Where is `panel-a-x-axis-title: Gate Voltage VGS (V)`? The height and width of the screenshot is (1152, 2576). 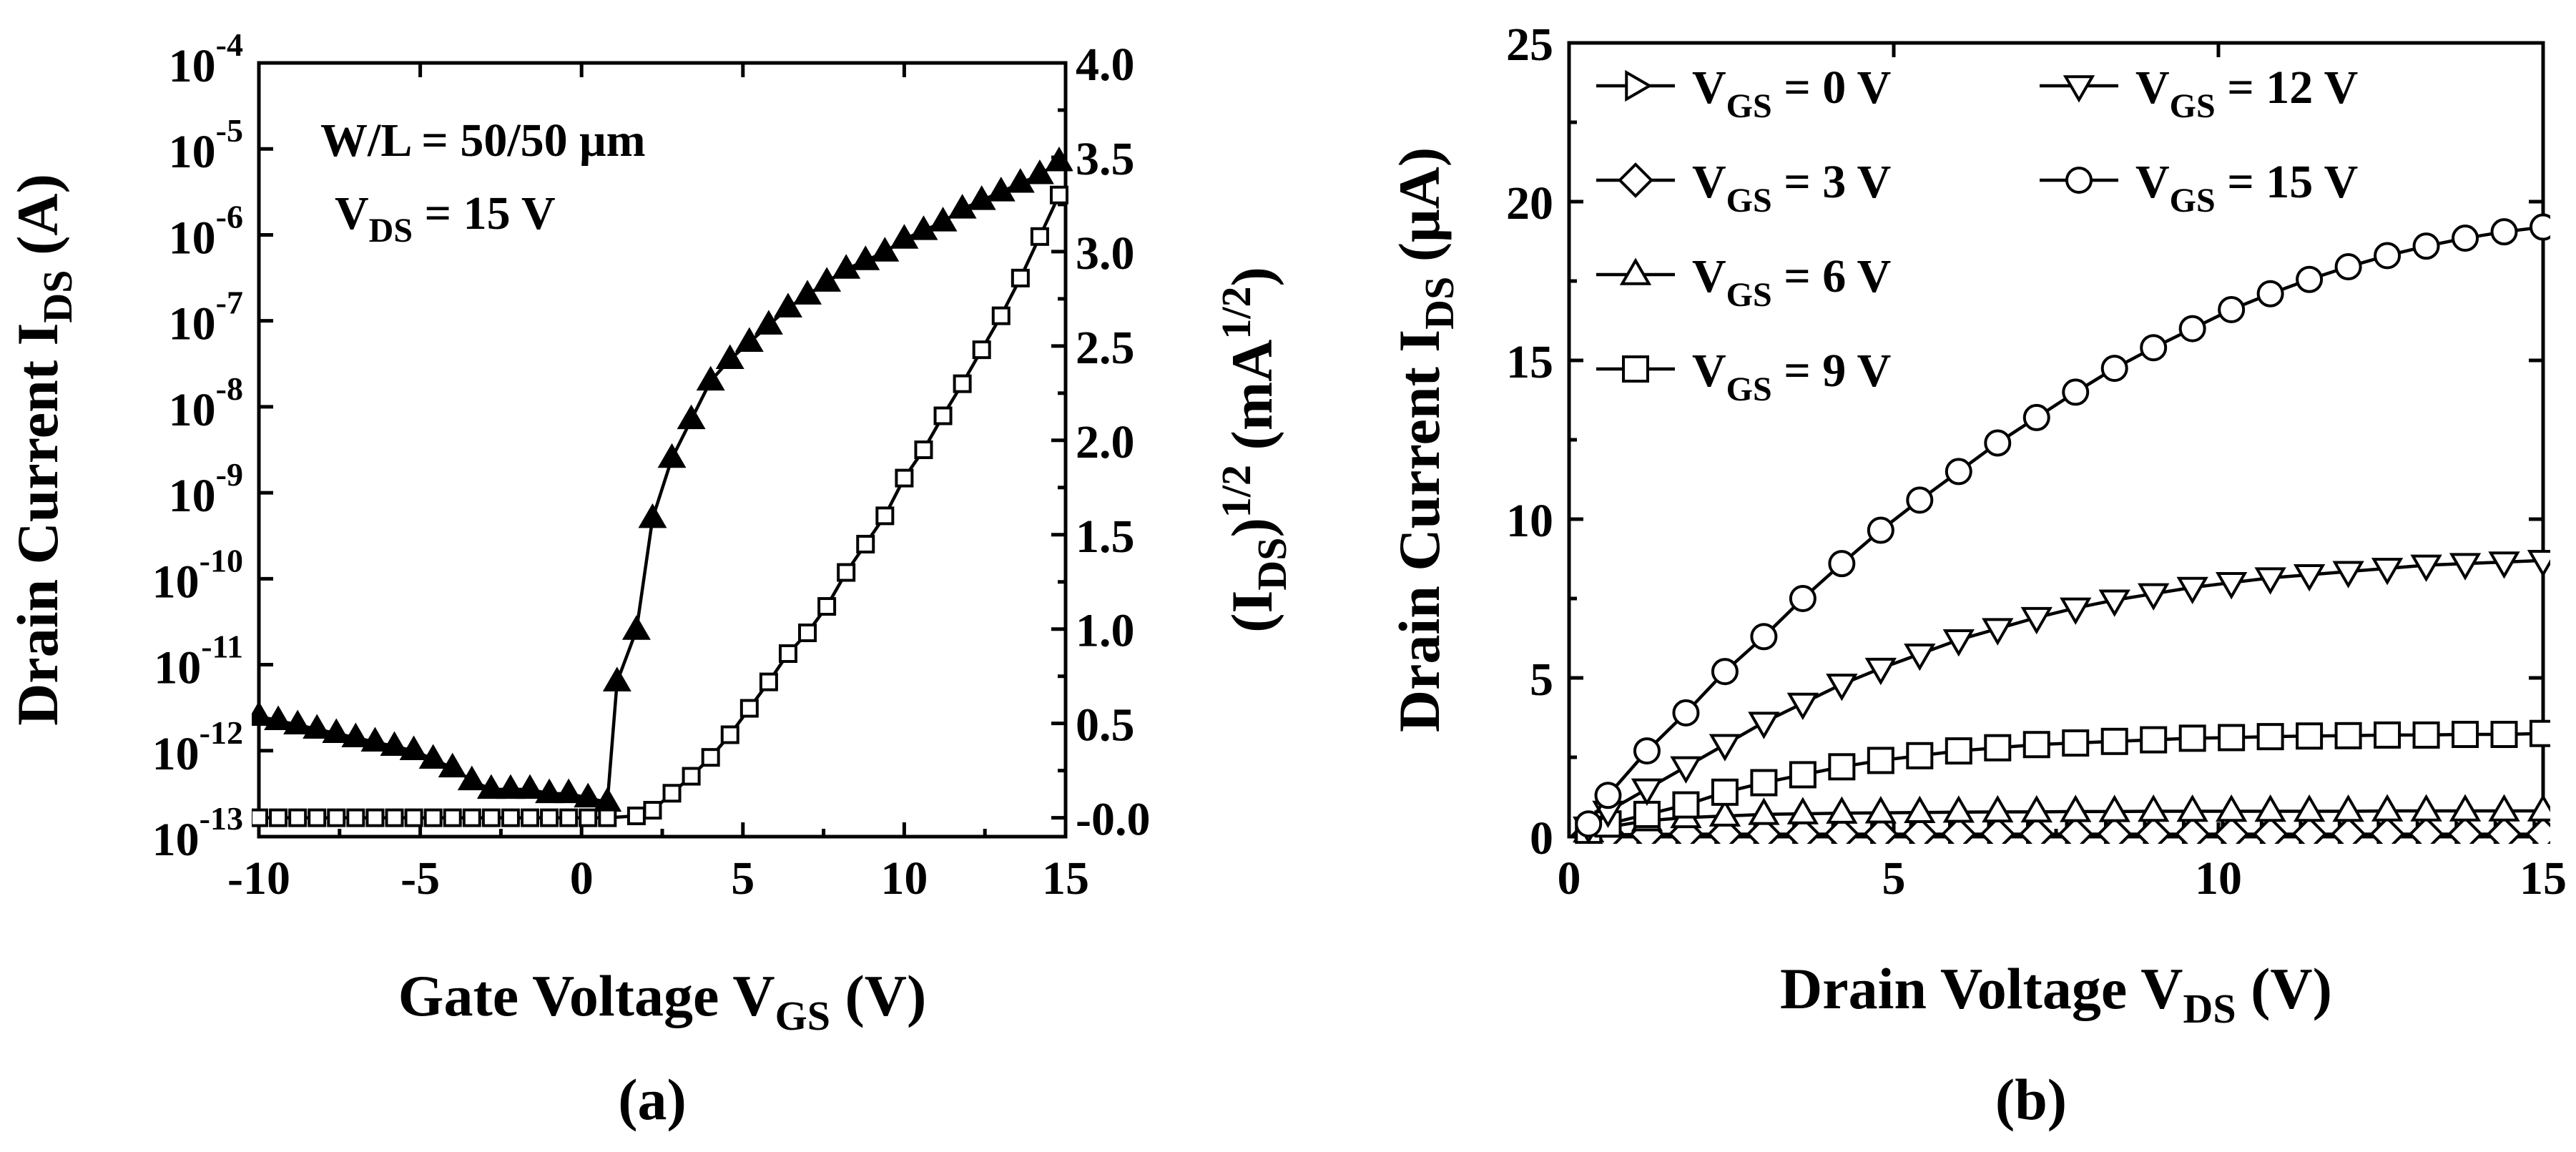 panel-a-x-axis-title: Gate Voltage VGS (V) is located at coordinates (663, 1001).